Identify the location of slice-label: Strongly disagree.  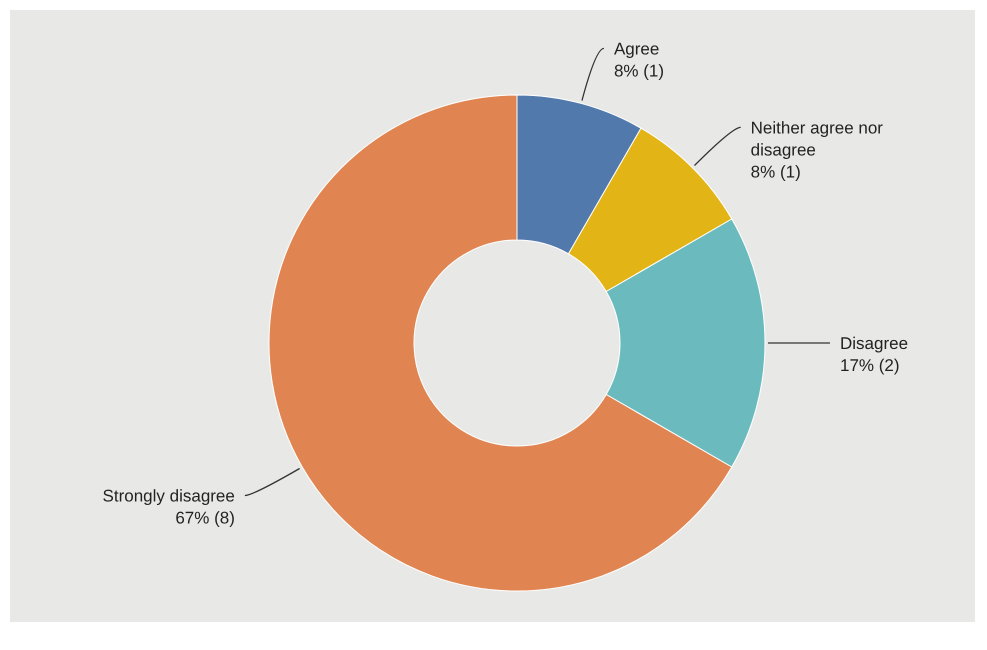
(168, 496).